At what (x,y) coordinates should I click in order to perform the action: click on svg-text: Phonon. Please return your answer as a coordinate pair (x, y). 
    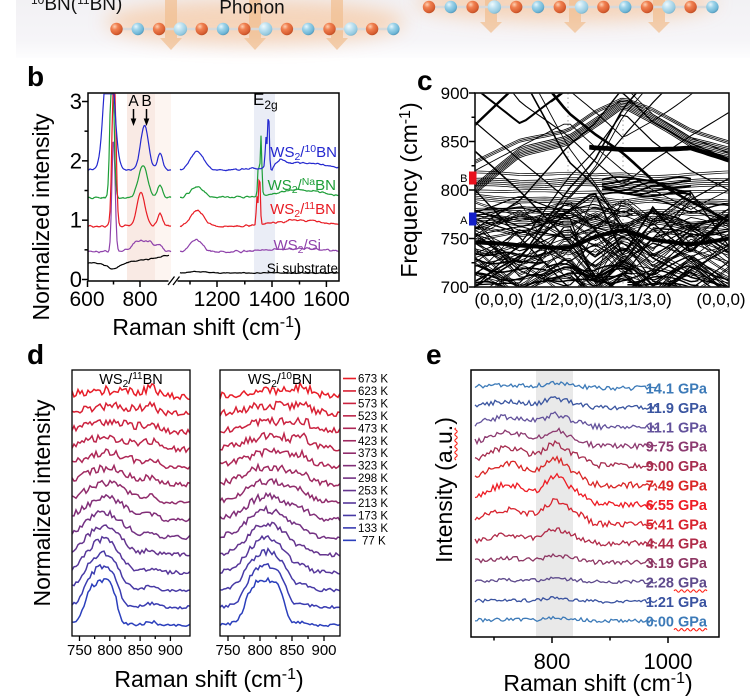
    Looking at the image, I should click on (252, 9).